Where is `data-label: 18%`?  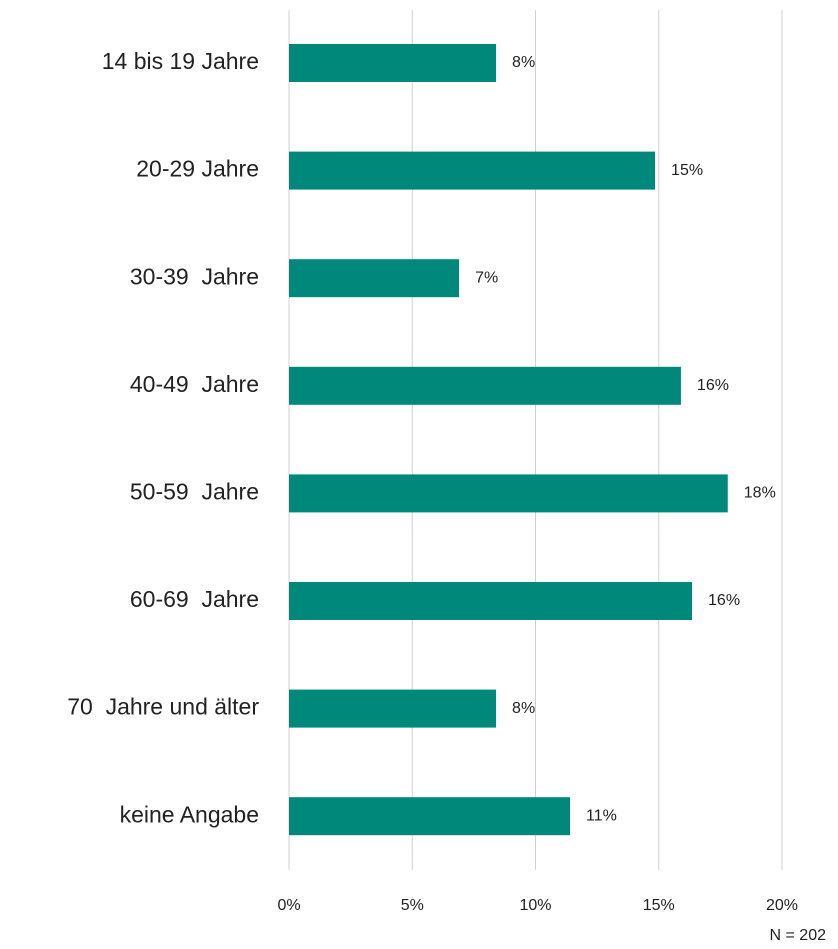
data-label: 18% is located at coordinates (760, 493).